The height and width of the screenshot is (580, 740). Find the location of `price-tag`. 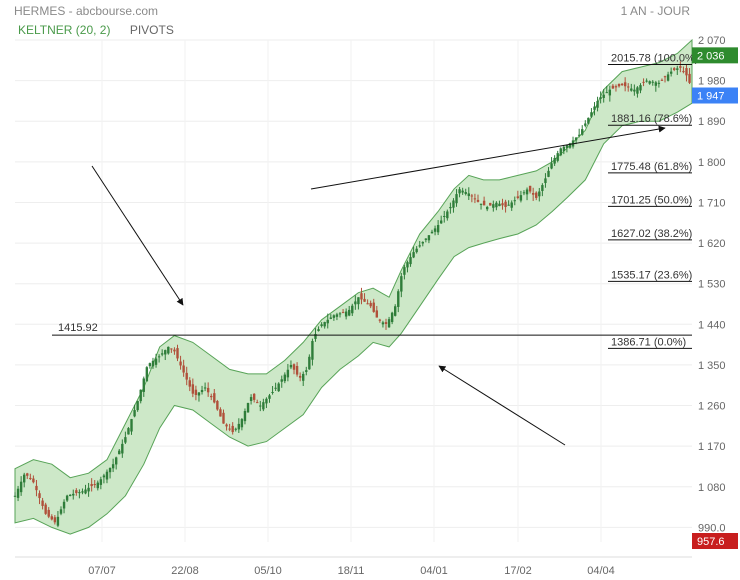

price-tag is located at coordinates (715, 55).